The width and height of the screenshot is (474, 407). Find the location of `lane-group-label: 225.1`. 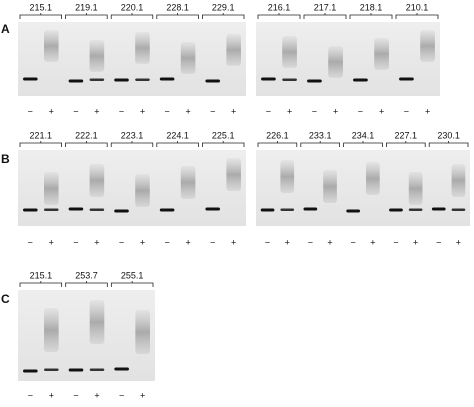

lane-group-label: 225.1 is located at coordinates (223, 135).